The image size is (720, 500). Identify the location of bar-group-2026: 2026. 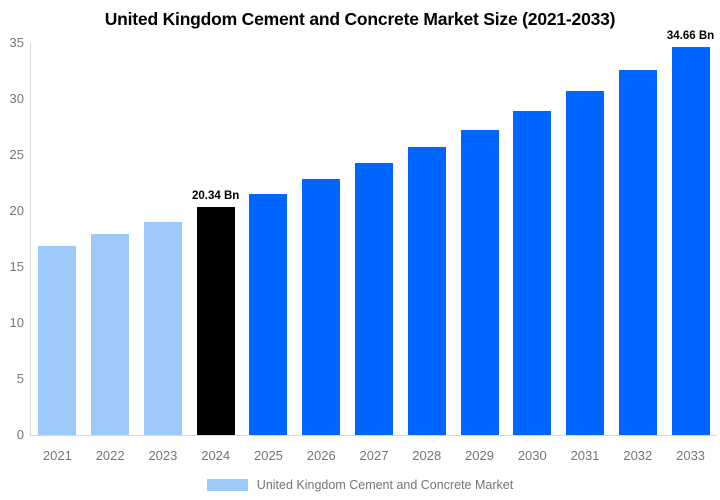
(321, 253).